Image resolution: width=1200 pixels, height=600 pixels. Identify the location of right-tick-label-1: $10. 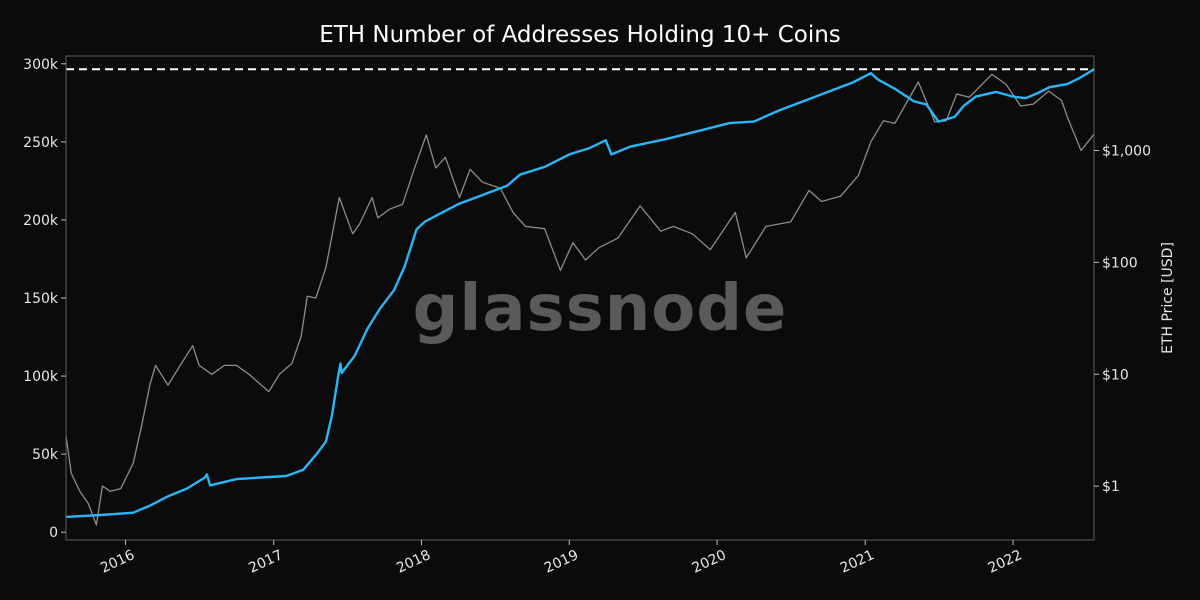
(1115, 375).